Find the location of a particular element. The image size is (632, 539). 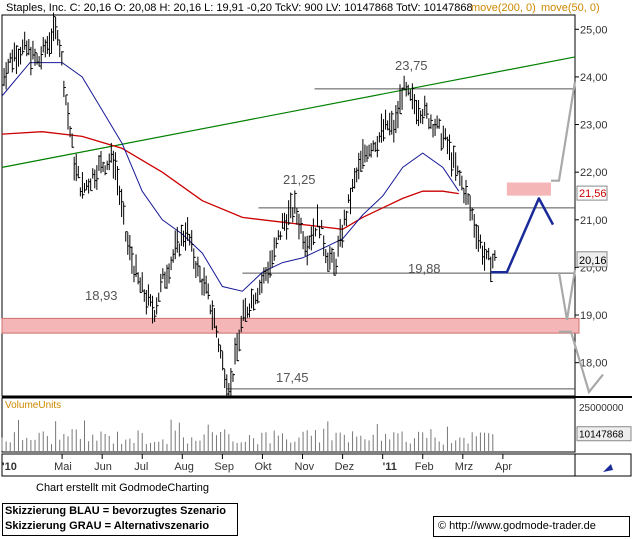

ma200-value-box-bg is located at coordinates (592, 193).